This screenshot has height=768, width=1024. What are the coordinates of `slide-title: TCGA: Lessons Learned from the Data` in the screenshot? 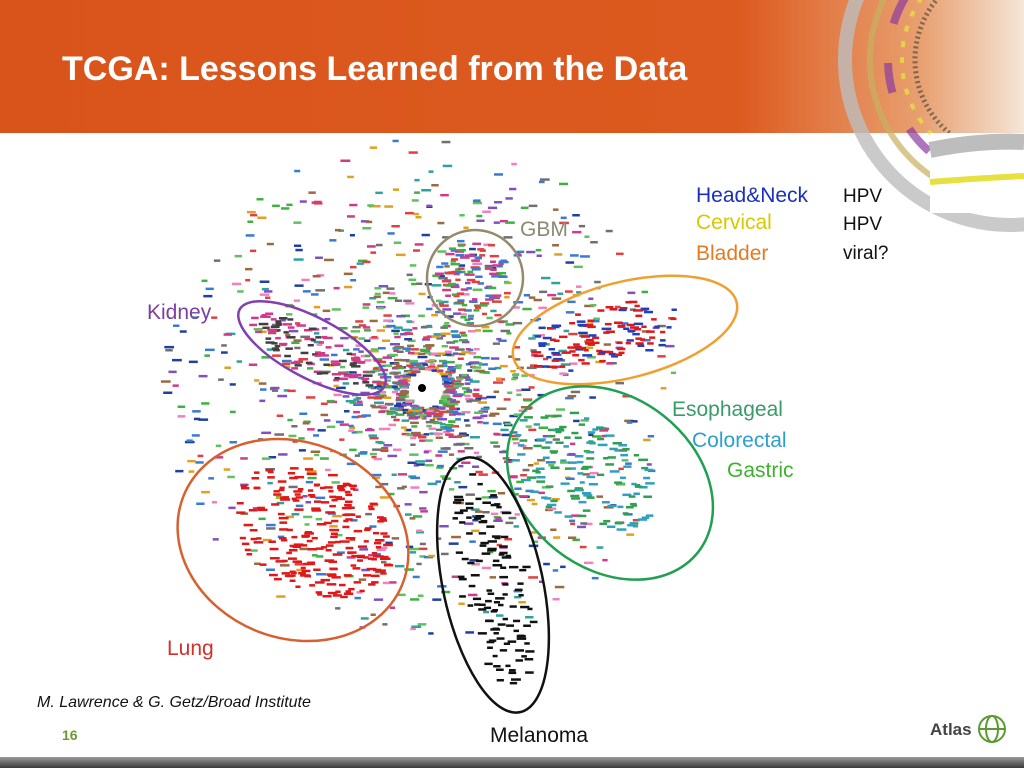 It's located at (375, 69).